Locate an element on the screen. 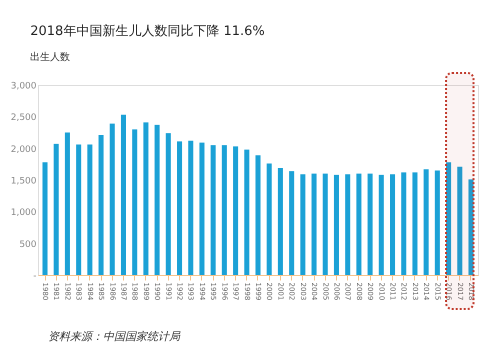 This screenshot has height=362, width=500. y-tick-label: 3,000 is located at coordinates (23, 87).